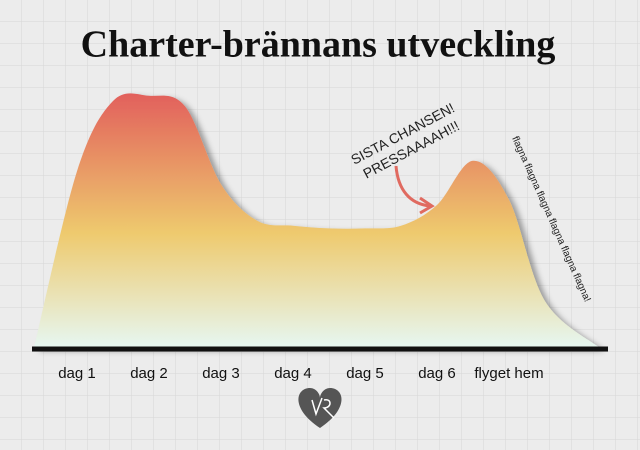 This screenshot has height=450, width=640. I want to click on x-tick-label: dag 2, so click(149, 373).